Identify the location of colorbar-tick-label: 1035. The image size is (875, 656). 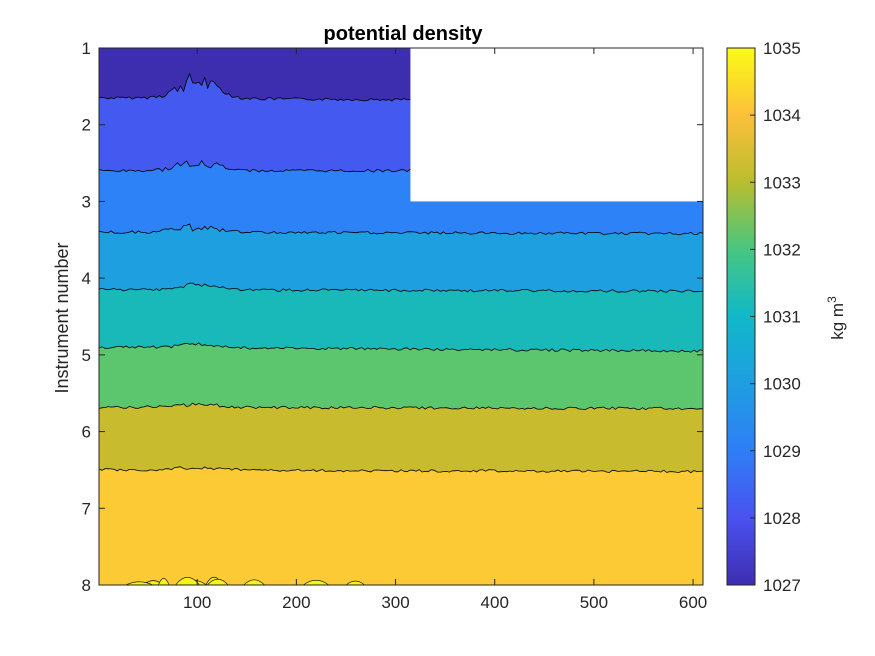
(782, 48).